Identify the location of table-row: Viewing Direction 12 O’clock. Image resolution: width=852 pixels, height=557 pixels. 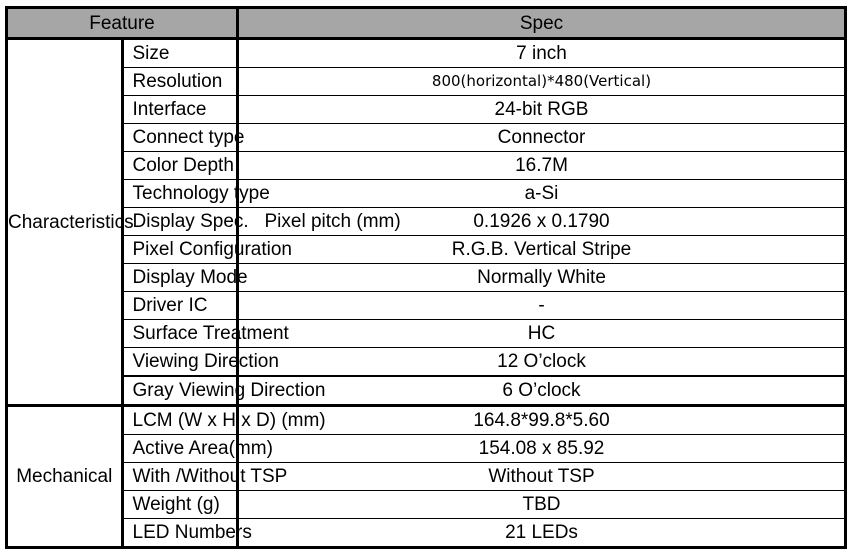
(426, 362).